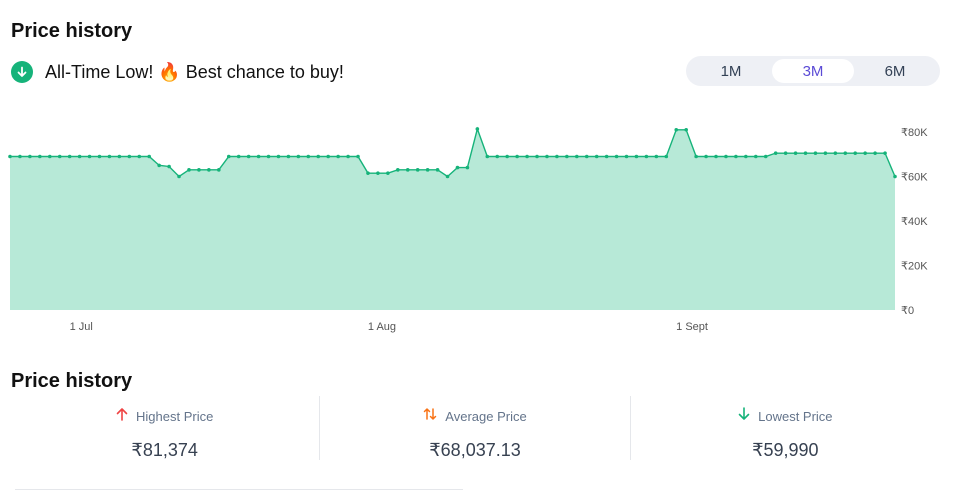 The width and height of the screenshot is (955, 491). I want to click on arrow-down-icon, so click(744, 416).